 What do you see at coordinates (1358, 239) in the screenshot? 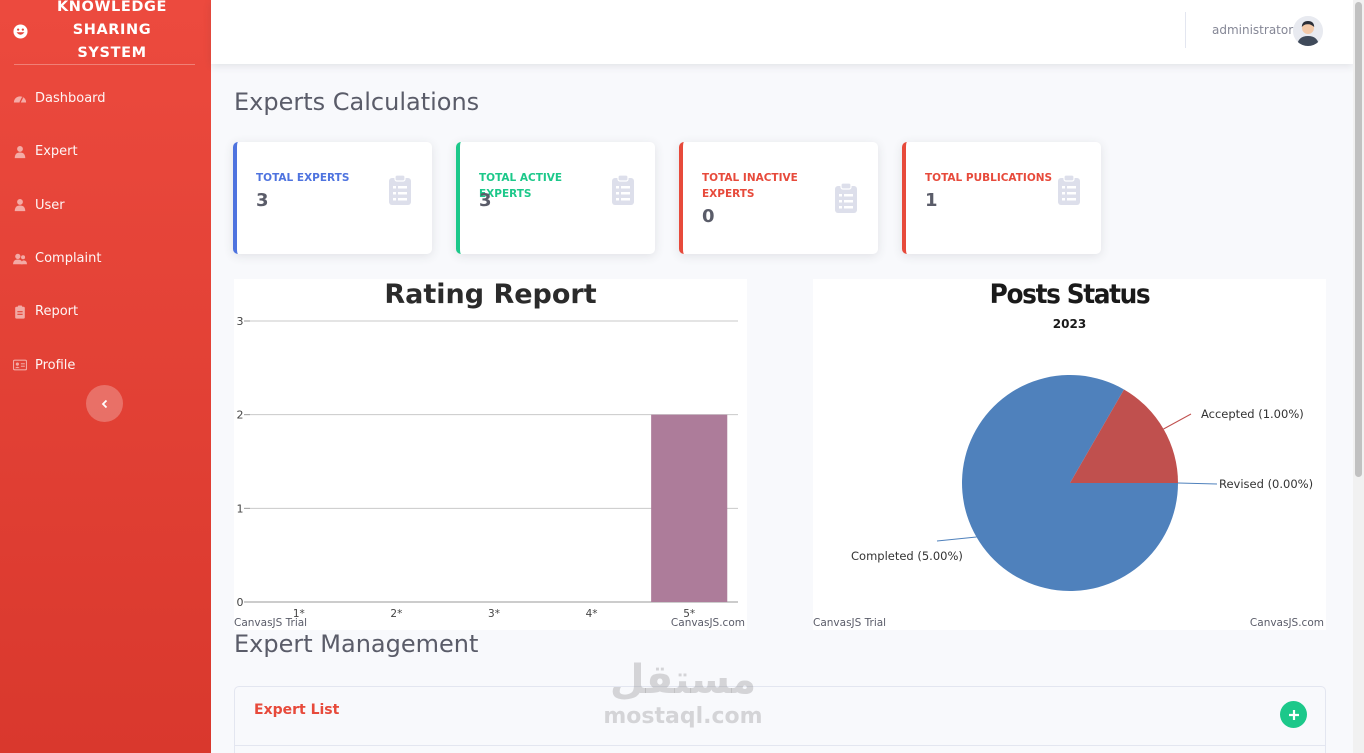
I see `scrollbar-thumb` at bounding box center [1358, 239].